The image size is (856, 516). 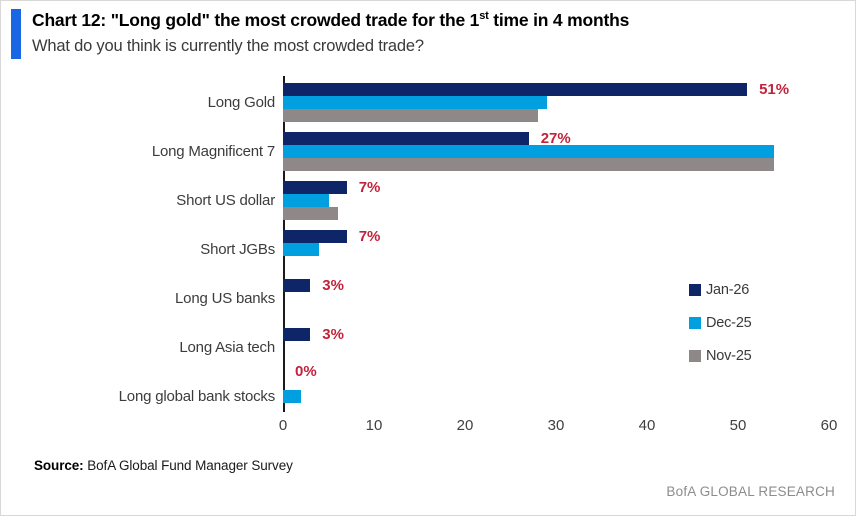 I want to click on data-label-short-jgbs: 7%, so click(x=369, y=236).